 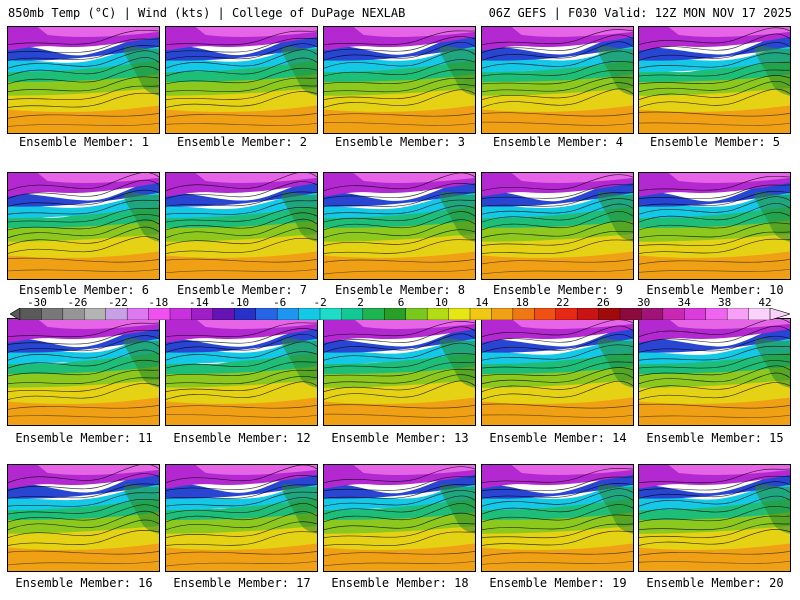 What do you see at coordinates (320, 302) in the screenshot?
I see `colorbar-tick-label: -2` at bounding box center [320, 302].